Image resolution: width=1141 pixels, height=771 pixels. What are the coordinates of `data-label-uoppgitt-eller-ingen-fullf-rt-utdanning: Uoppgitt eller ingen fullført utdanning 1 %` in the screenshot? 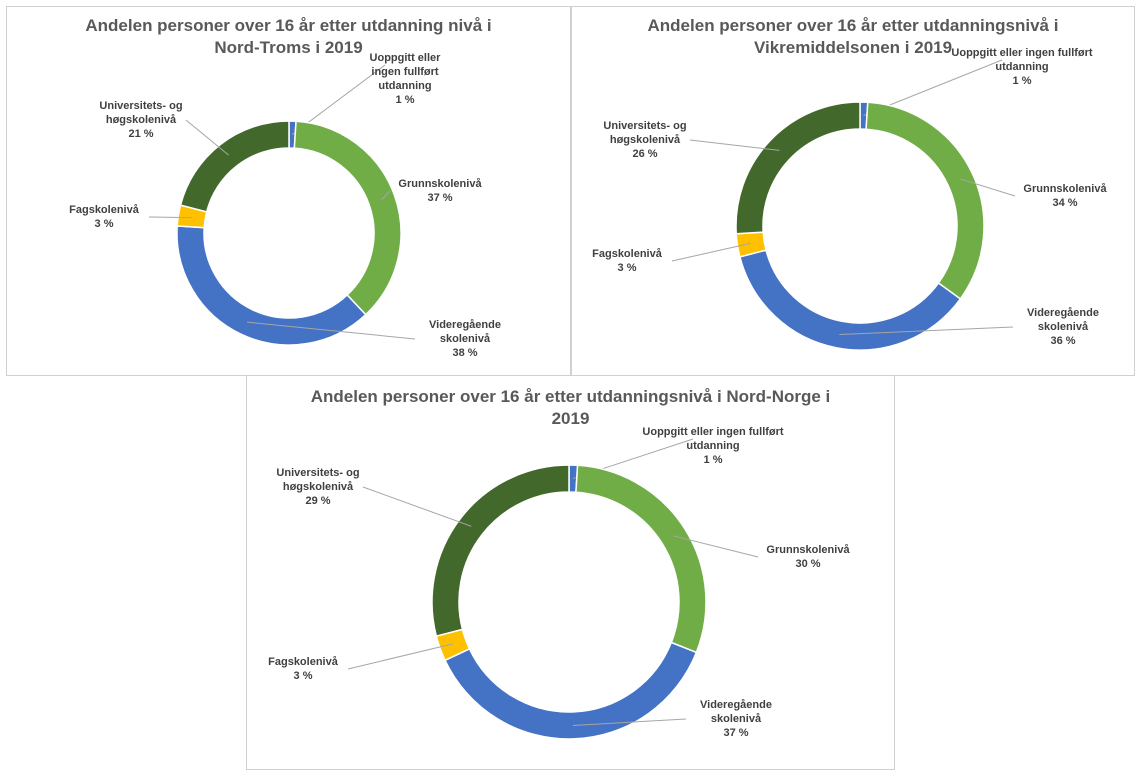 It's located at (406, 79).